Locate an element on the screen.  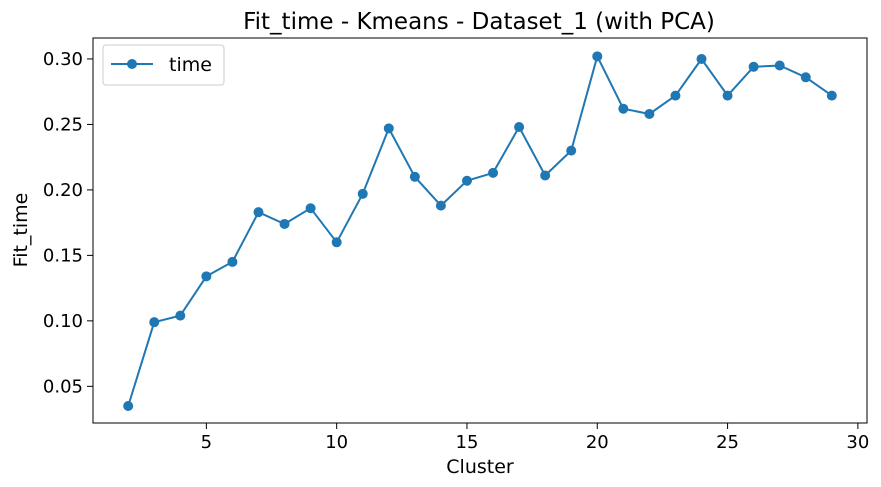
x-axis-label: Cluster is located at coordinates (480, 467).